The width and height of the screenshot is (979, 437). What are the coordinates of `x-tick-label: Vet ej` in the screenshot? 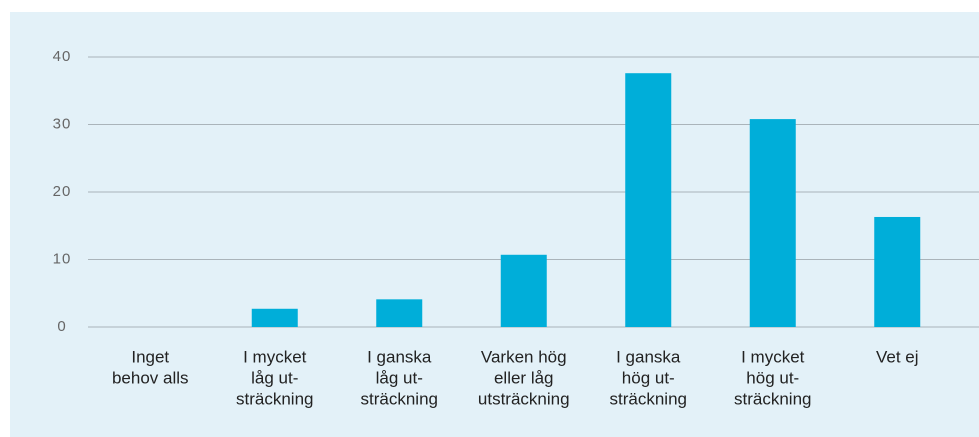 It's located at (897, 356).